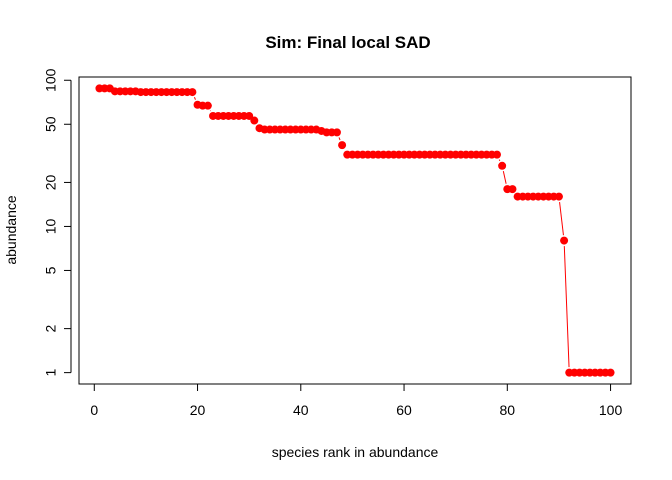  Describe the element at coordinates (51, 80) in the screenshot. I see `y-tick-label: 100` at that location.